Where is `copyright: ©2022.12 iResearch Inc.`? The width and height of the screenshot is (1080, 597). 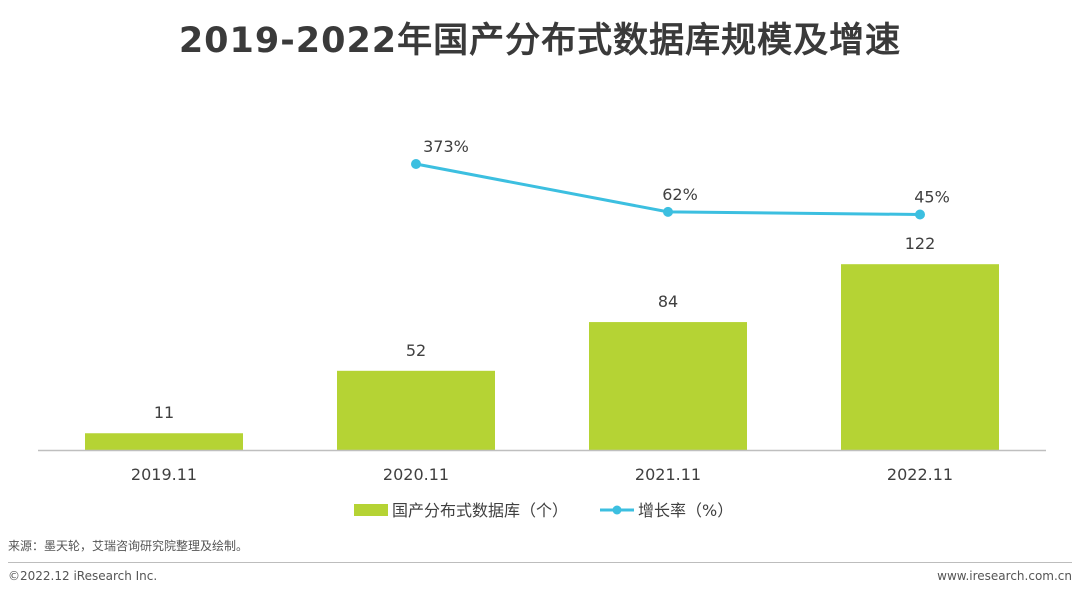
copyright: ©2022.12 iResearch Inc. is located at coordinates (83, 576).